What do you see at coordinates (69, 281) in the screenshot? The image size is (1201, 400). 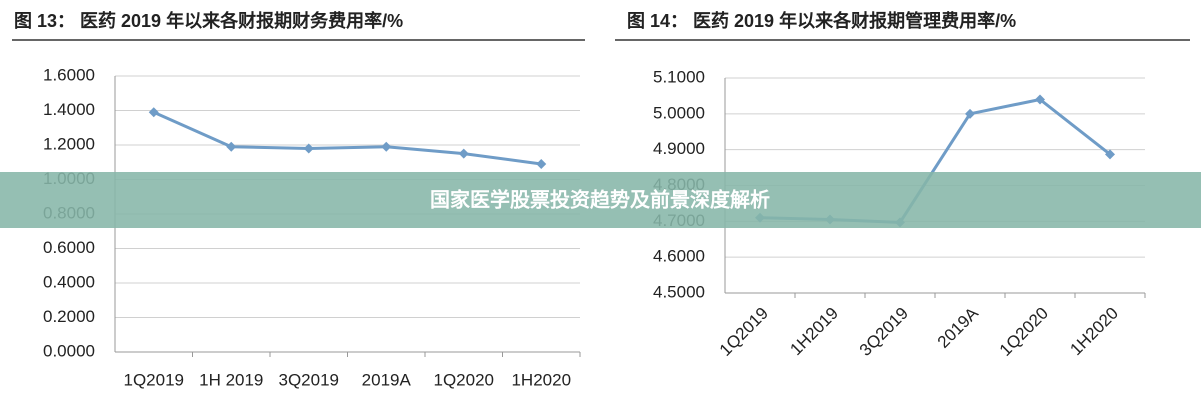 I see `y-tick-label: 0.4000` at bounding box center [69, 281].